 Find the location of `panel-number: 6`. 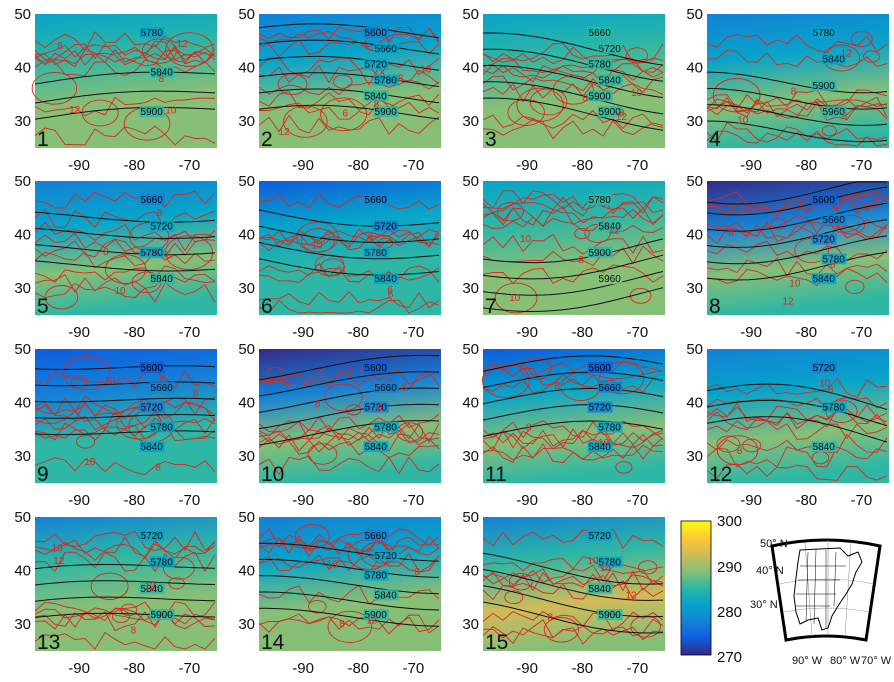

panel-number: 6 is located at coordinates (267, 306).